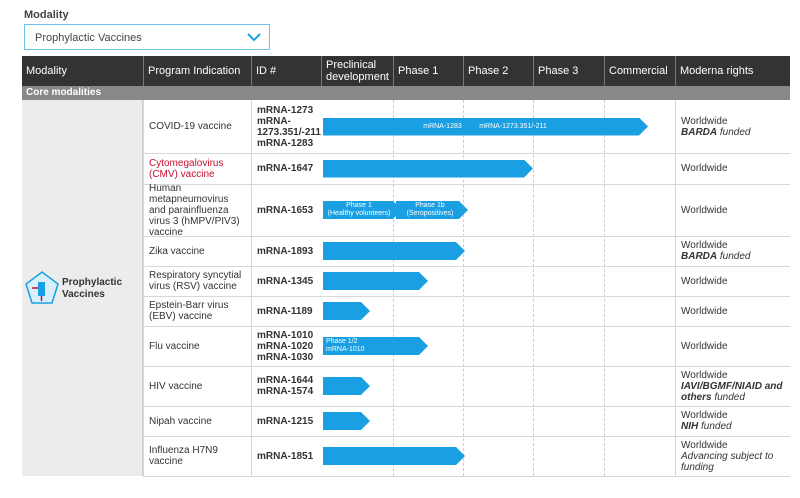 This screenshot has width=800, height=498. I want to click on id-list: mRNA-1644 mRNA-1574, so click(285, 386).